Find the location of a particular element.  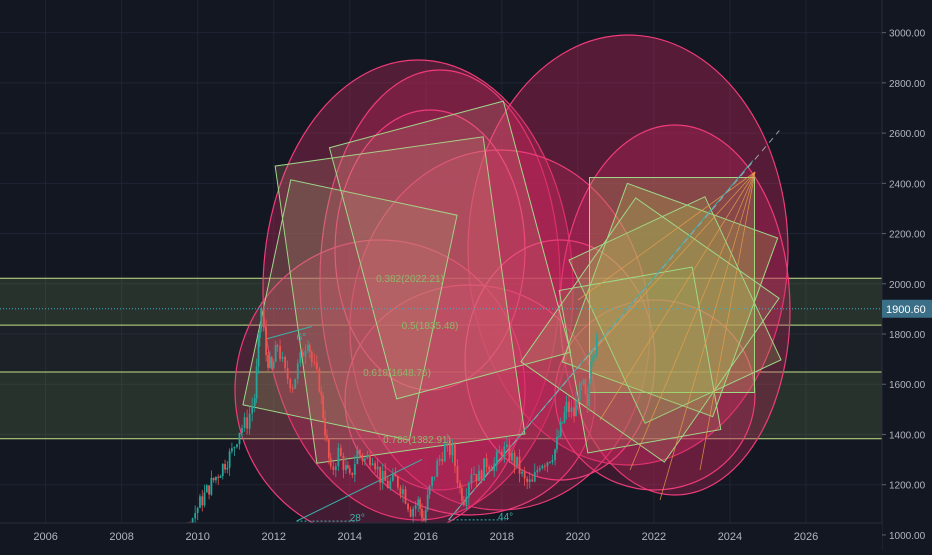

x-tick-label: 2018 is located at coordinates (502, 537).